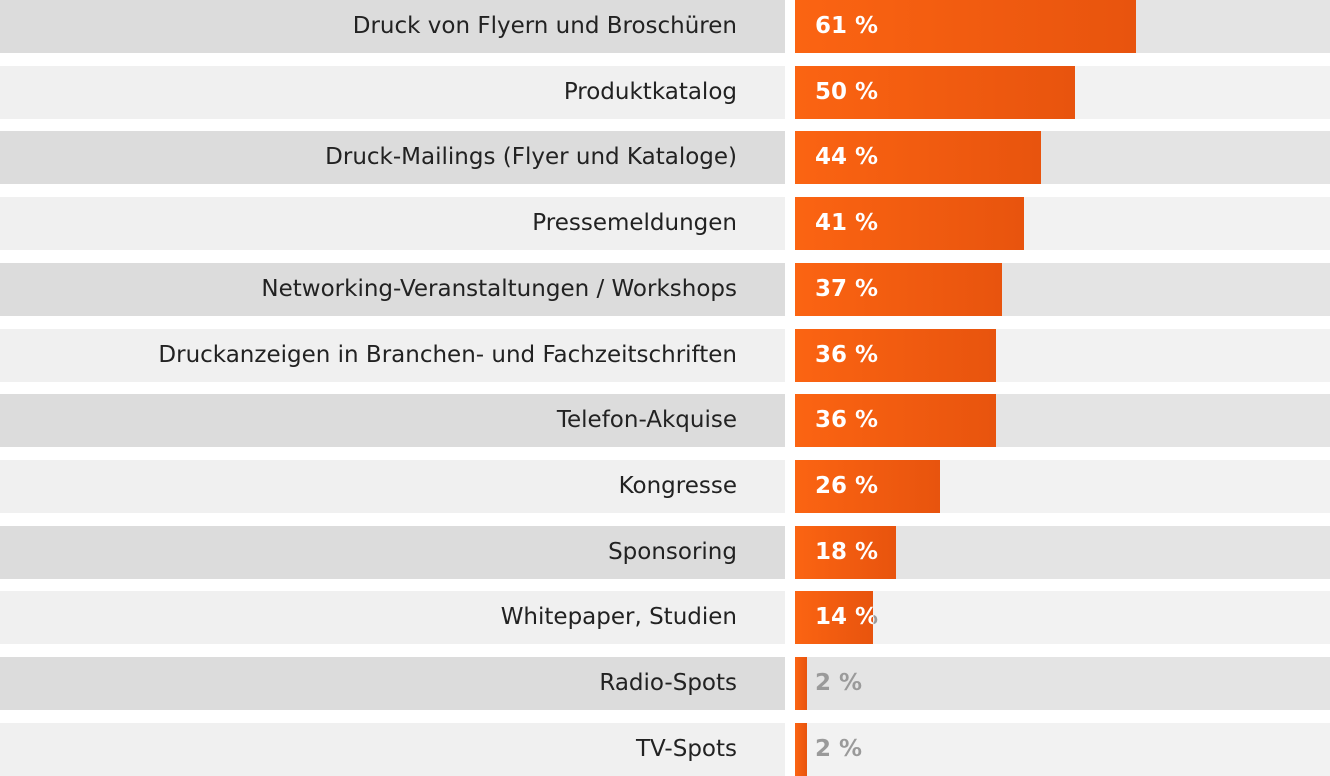 The image size is (1330, 776). Describe the element at coordinates (392, 289) in the screenshot. I see `category-label: Networking-Veranstaltungen / Workshops` at that location.